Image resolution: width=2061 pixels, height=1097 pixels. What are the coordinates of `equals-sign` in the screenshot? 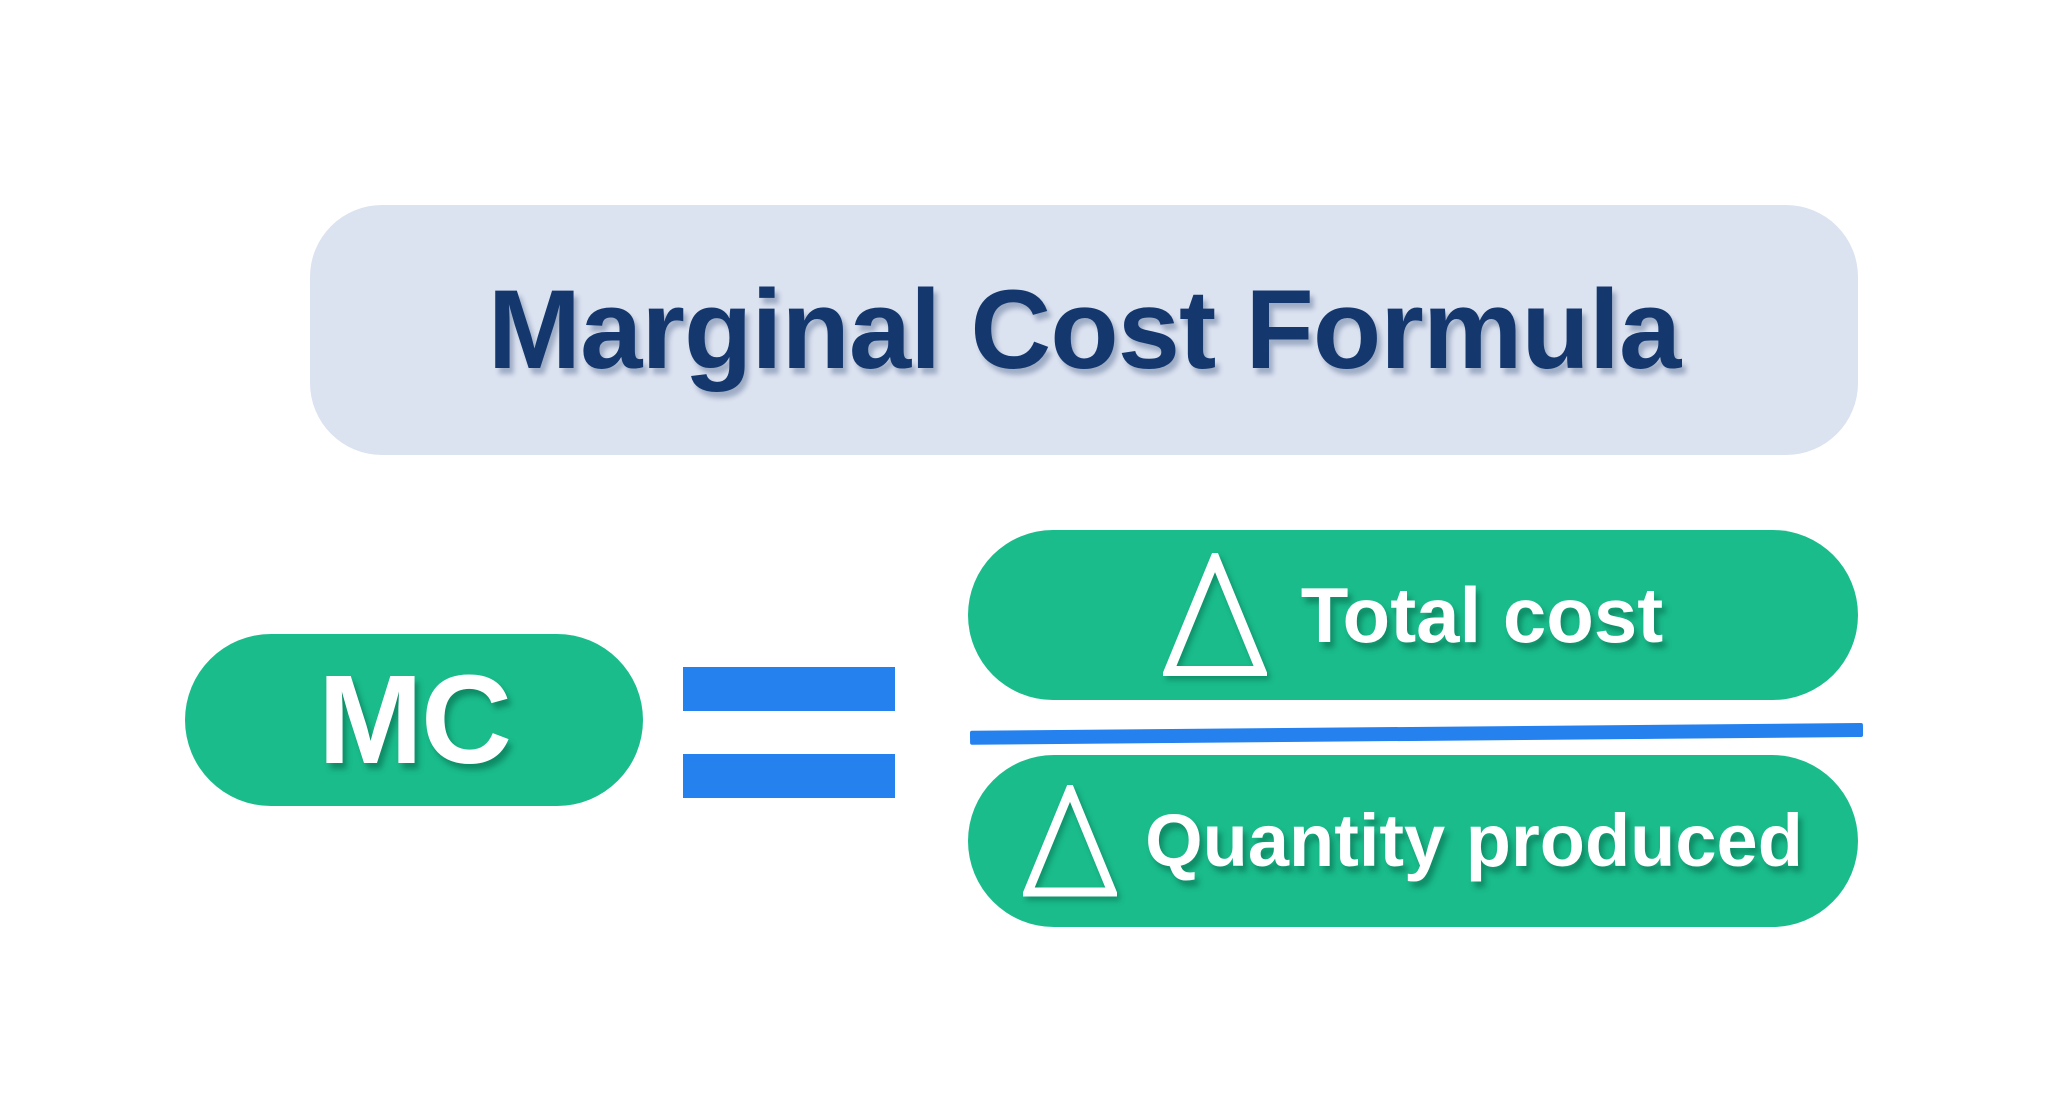 It's located at (789, 732).